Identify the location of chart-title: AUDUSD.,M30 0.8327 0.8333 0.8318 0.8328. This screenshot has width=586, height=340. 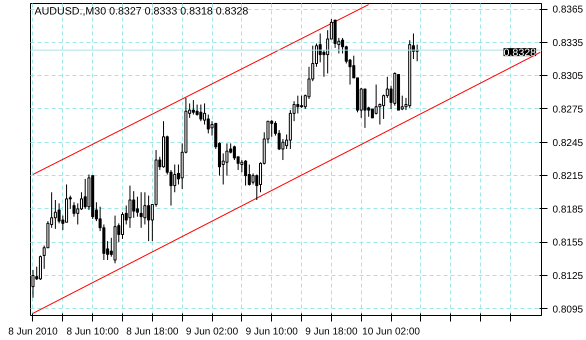
(141, 12).